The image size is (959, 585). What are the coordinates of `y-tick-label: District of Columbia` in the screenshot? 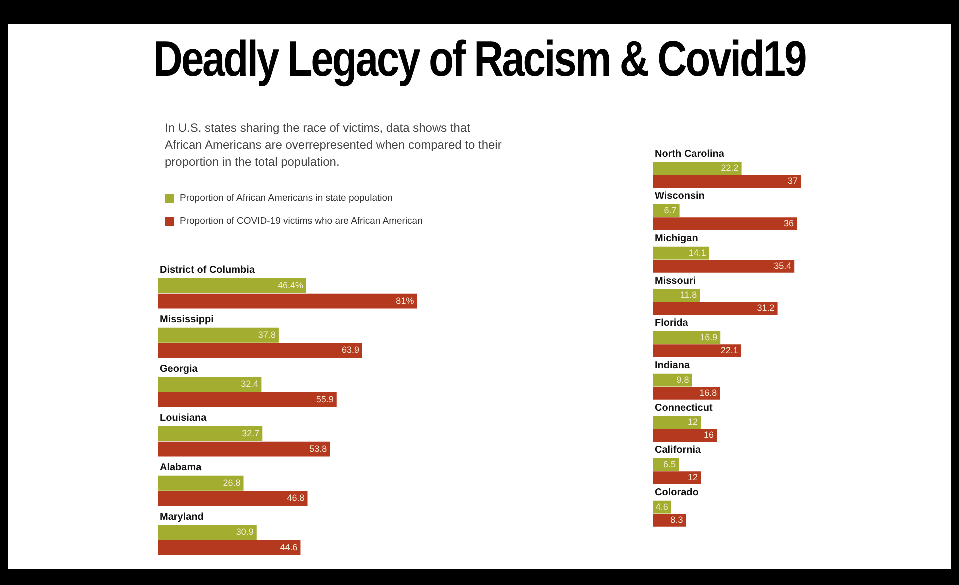 It's located at (208, 270).